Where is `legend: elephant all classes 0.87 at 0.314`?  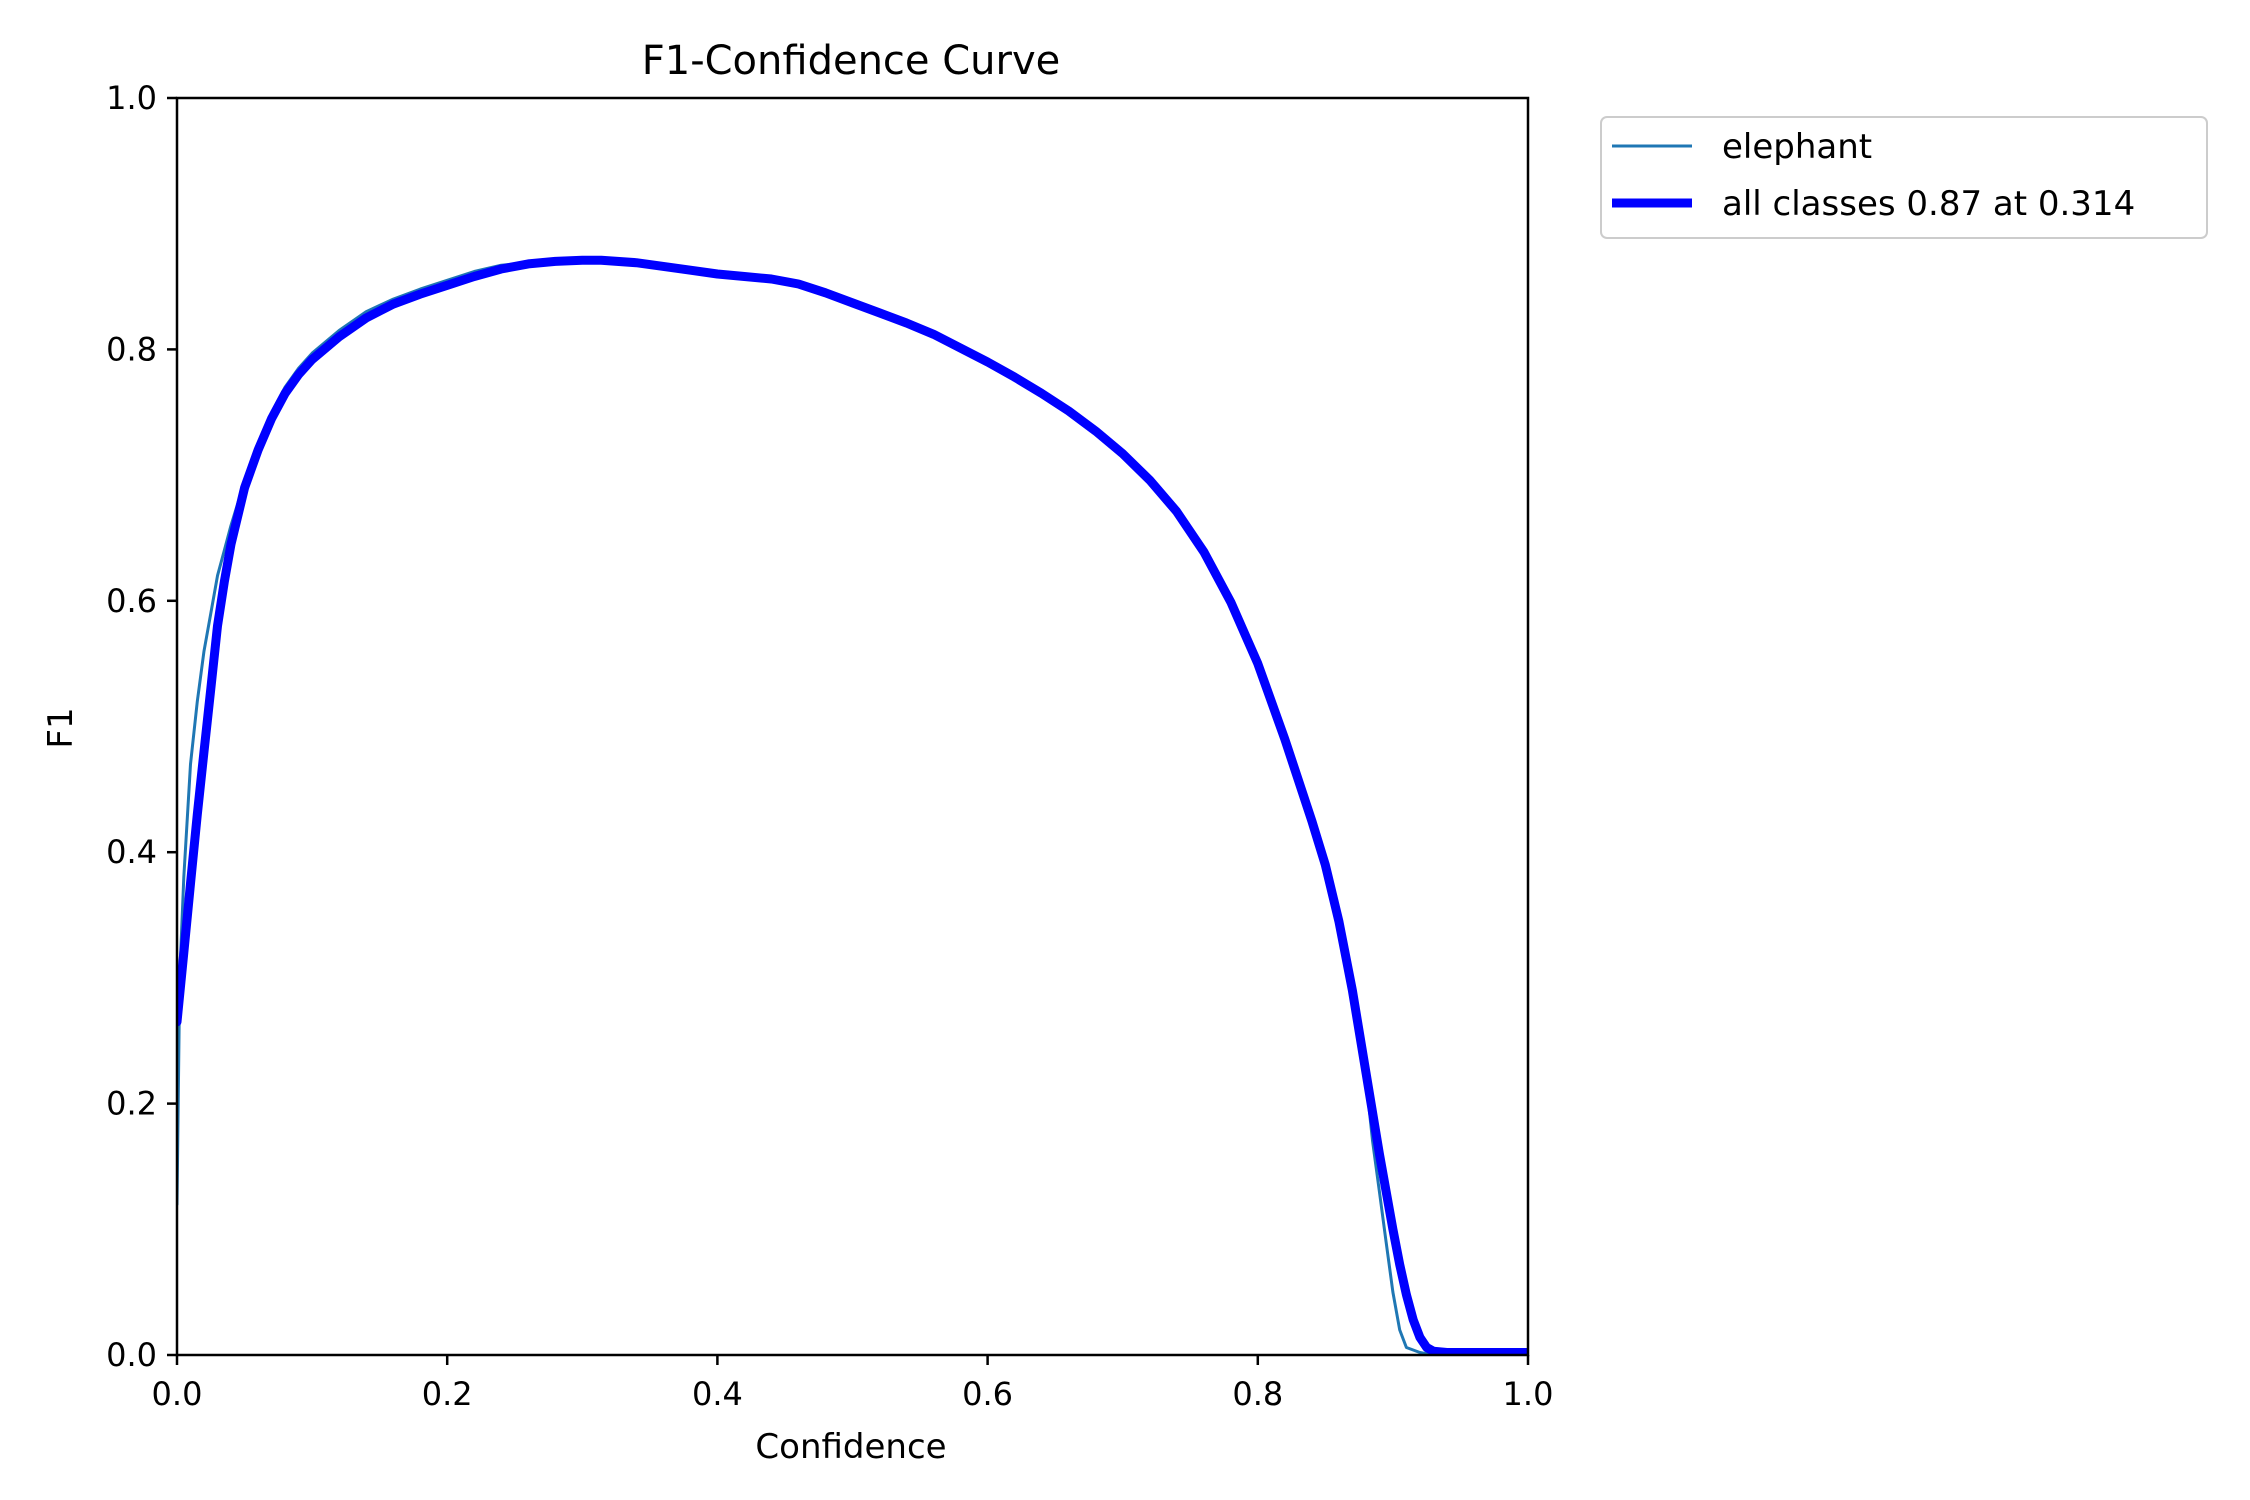
legend: elephant all classes 0.87 at 0.314 is located at coordinates (1904, 177).